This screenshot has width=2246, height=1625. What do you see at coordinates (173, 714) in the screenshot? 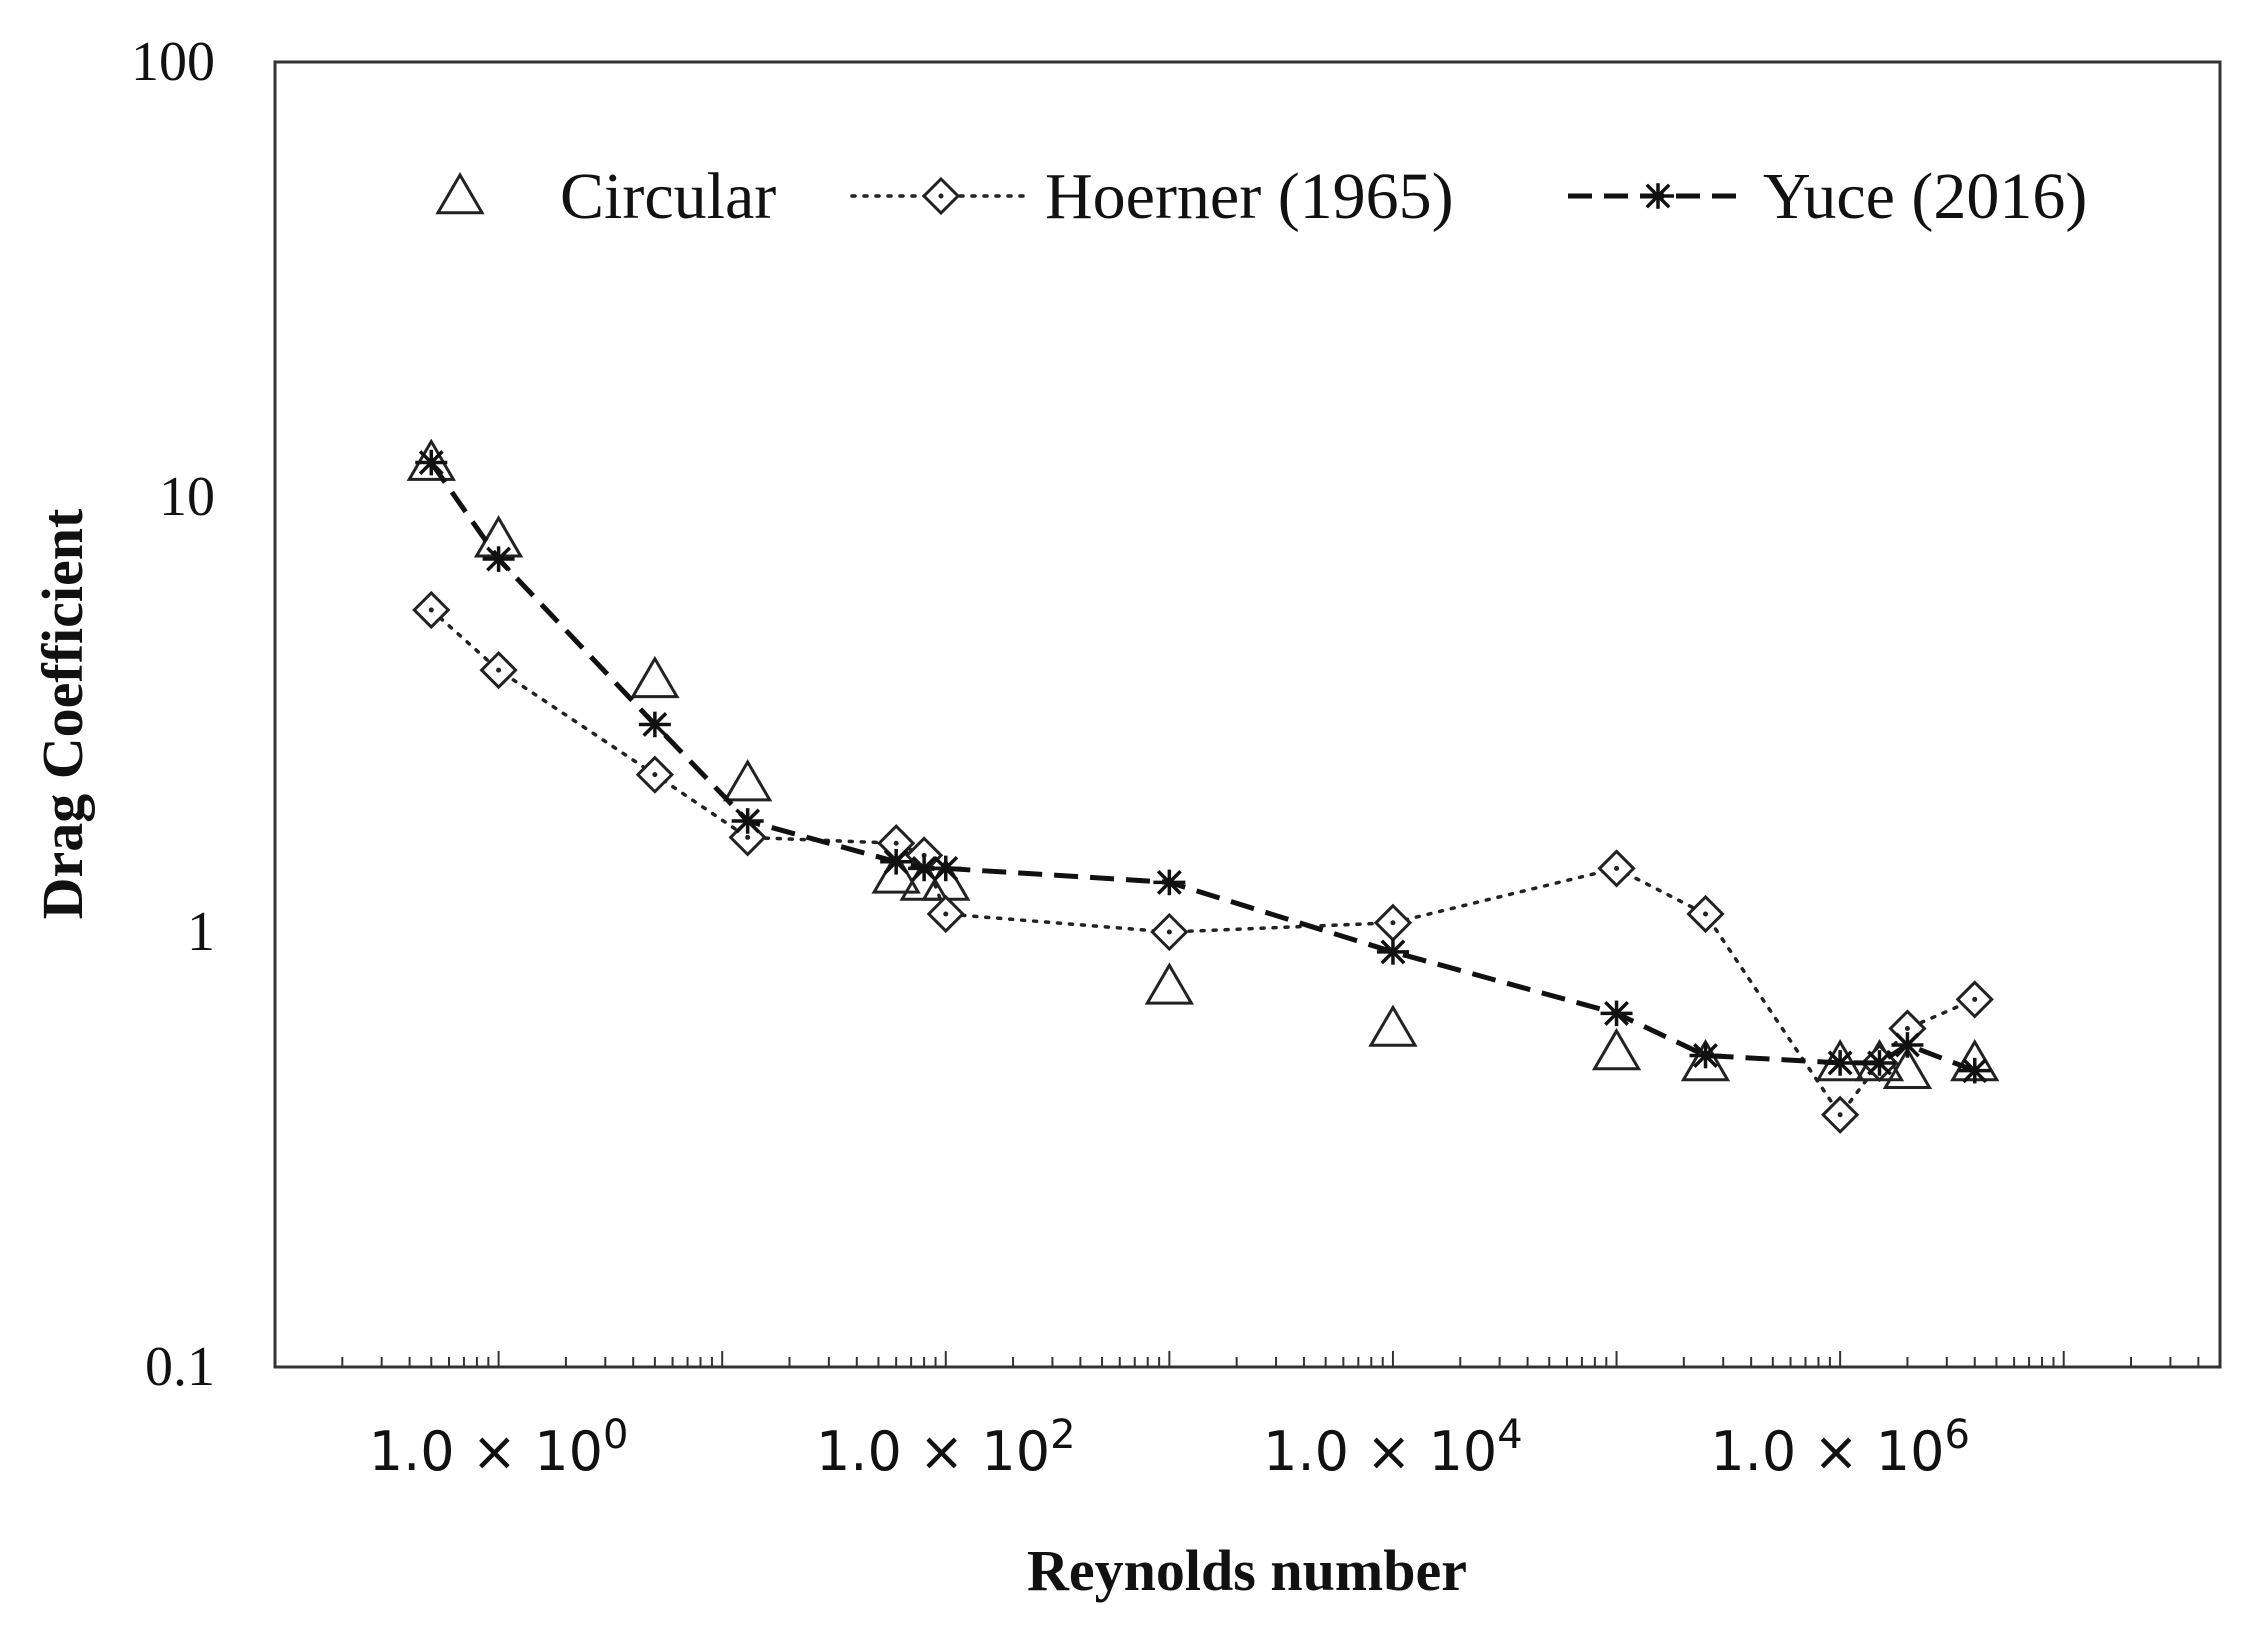
I see `y-tick-labels: 0.1 1 10 100` at bounding box center [173, 714].